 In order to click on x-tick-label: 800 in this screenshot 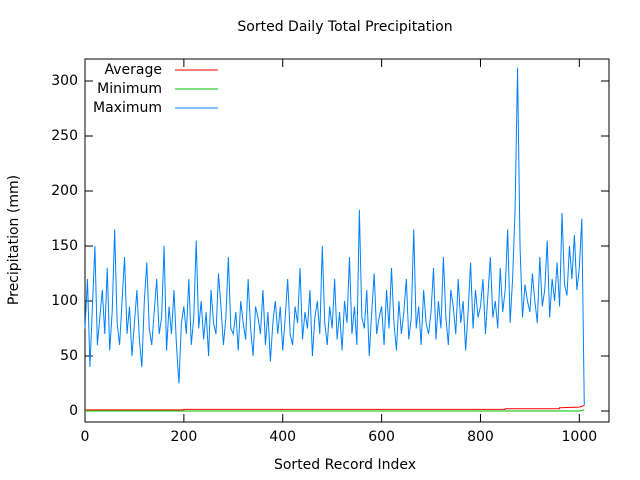, I will do `click(480, 437)`.